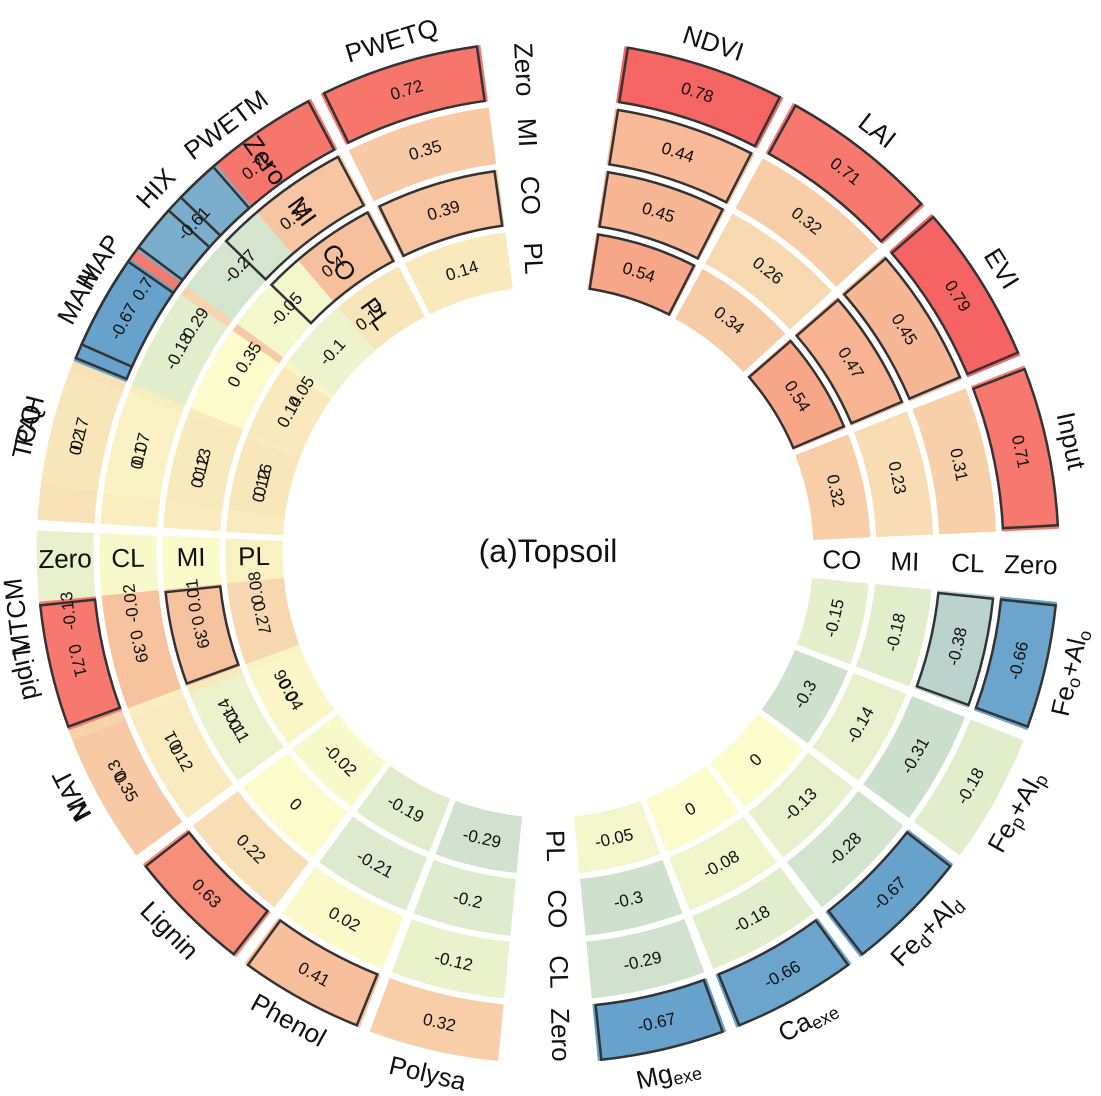 Image resolution: width=1101 pixels, height=1096 pixels. I want to click on variable-label: PAH, so click(29, 420).